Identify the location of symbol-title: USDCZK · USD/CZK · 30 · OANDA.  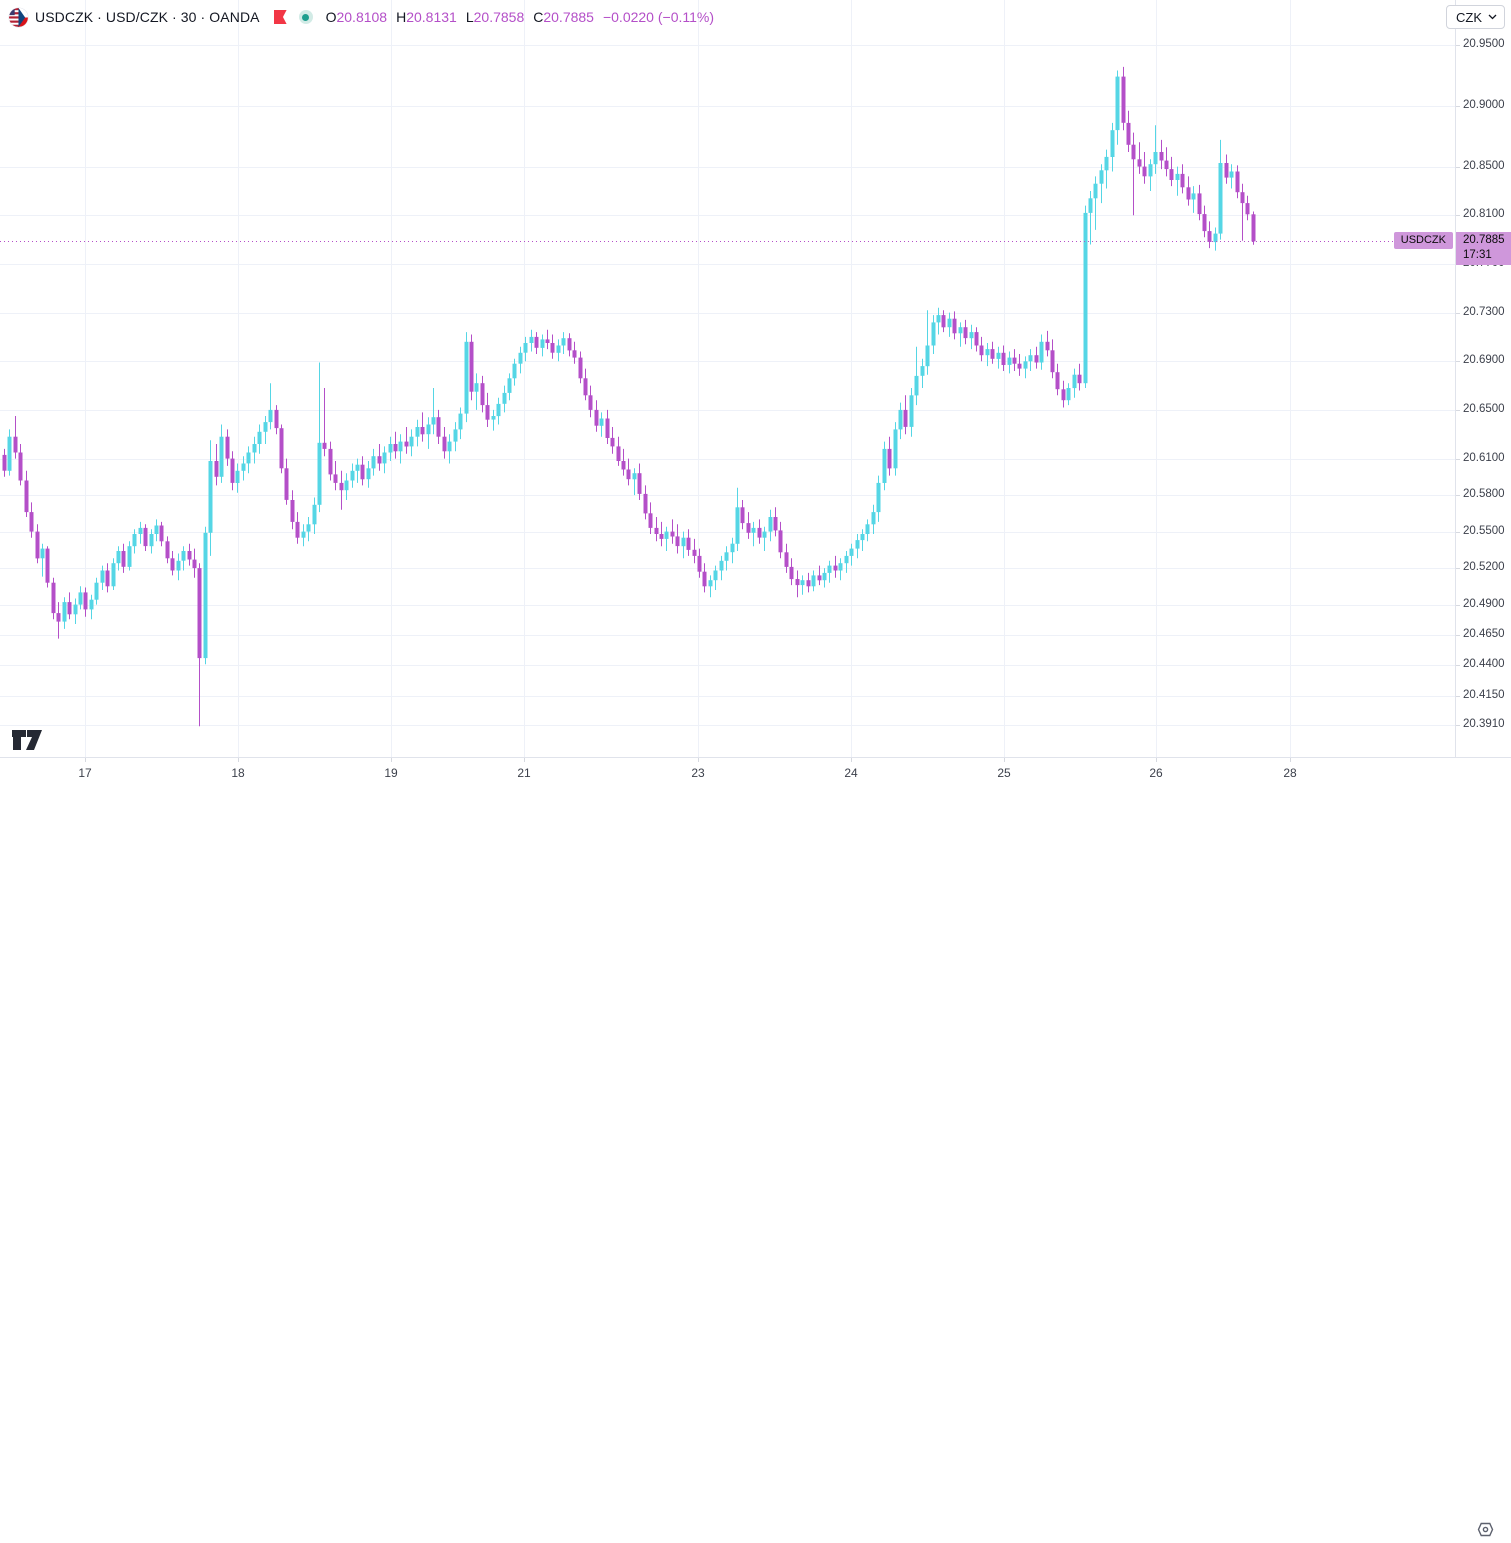
(147, 17).